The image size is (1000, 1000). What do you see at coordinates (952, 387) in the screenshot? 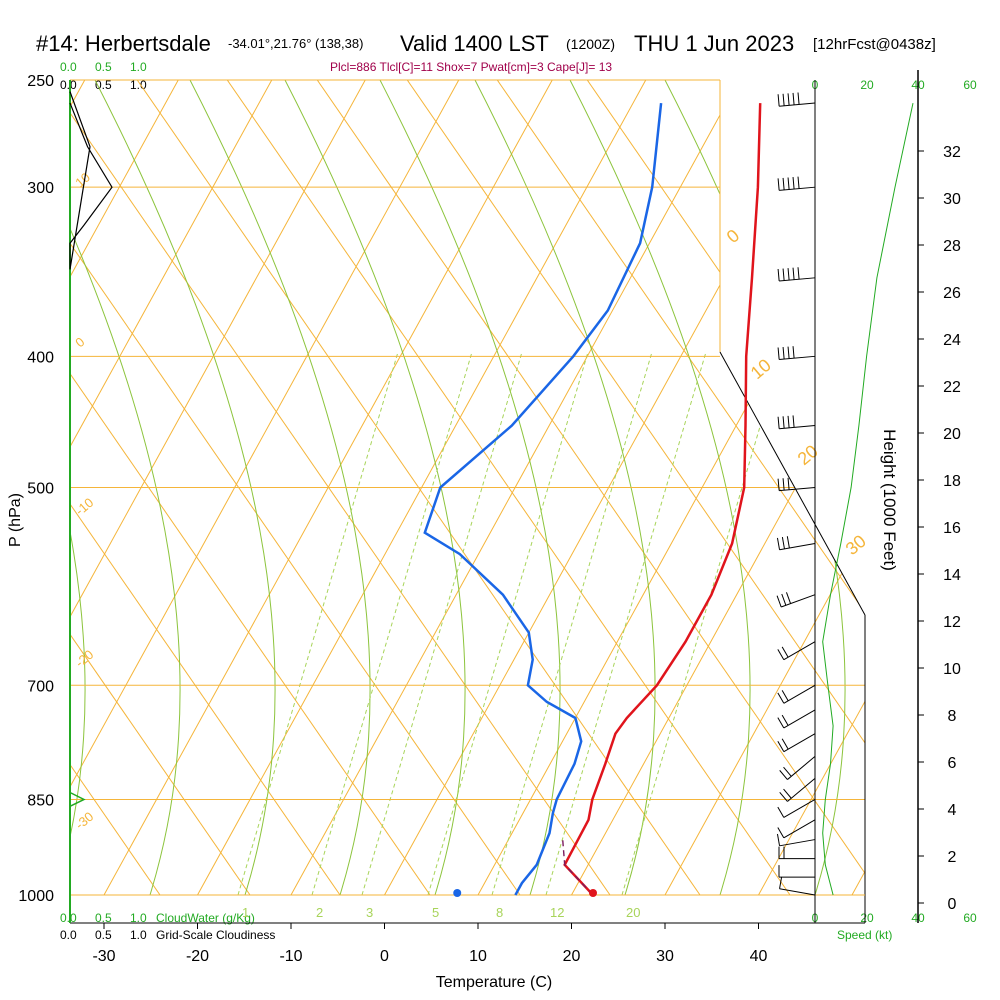
I see `height-tick-label: 22` at bounding box center [952, 387].